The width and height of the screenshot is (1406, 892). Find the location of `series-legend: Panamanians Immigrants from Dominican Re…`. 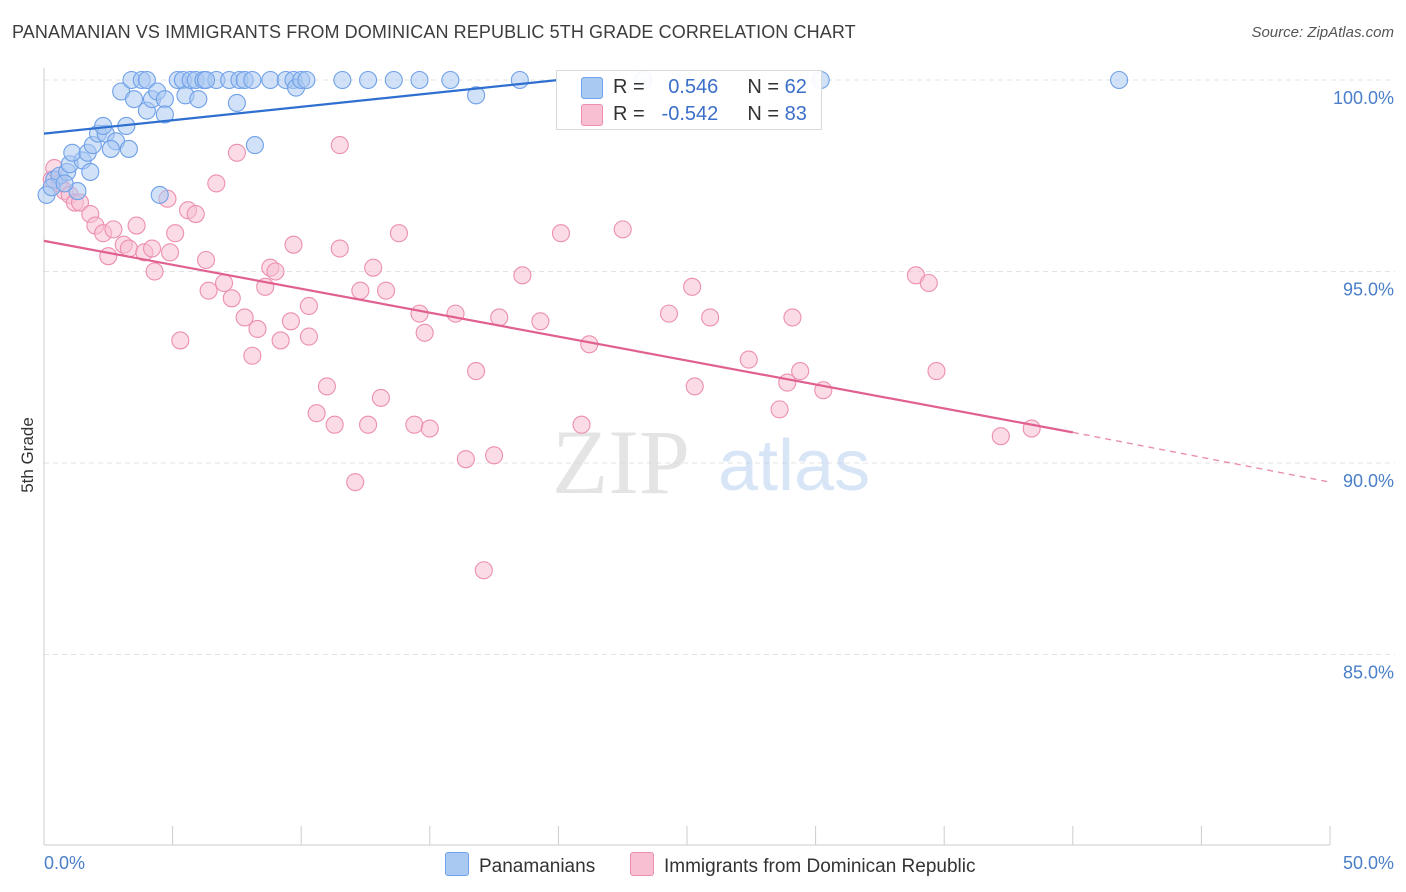

series-legend: Panamanians Immigrants from Dominican Re… is located at coordinates (703, 865).